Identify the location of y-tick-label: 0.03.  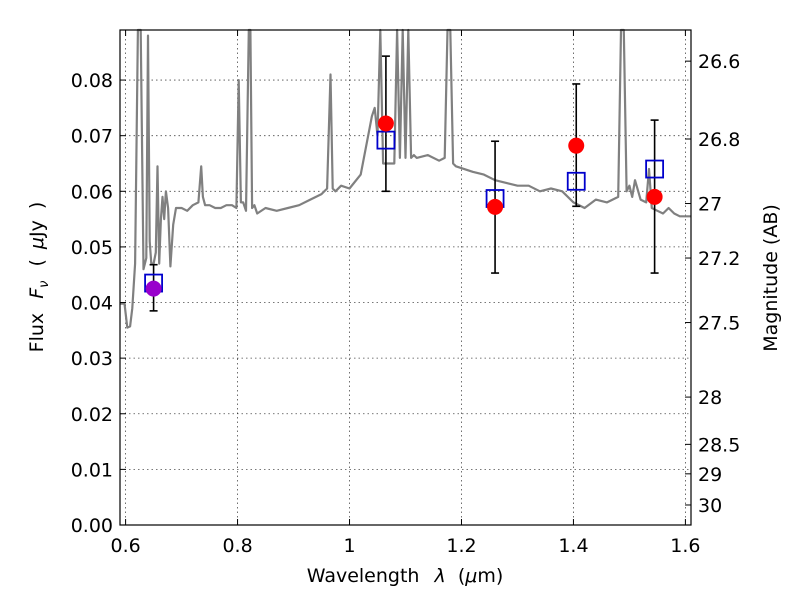
(92, 359).